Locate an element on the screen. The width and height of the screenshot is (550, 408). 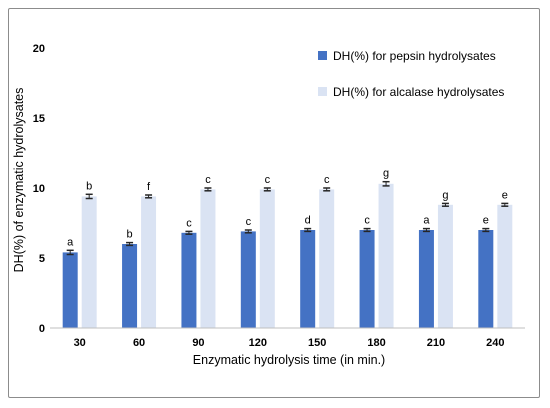
x-tick-label: 60 is located at coordinates (139, 343).